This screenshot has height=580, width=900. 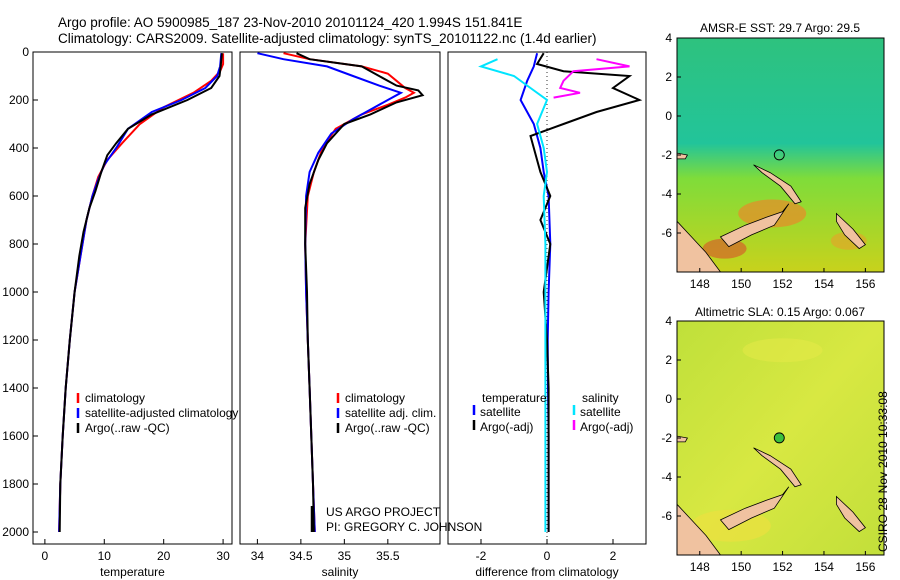 I want to click on x-axis-label: temperature, so click(x=132, y=572).